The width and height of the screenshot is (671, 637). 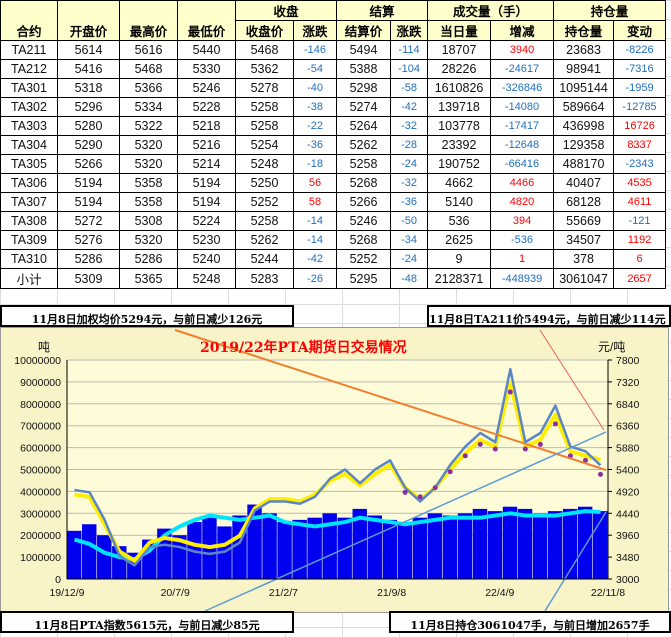 What do you see at coordinates (522, 164) in the screenshot?
I see `volume-chg-cell: -66416` at bounding box center [522, 164].